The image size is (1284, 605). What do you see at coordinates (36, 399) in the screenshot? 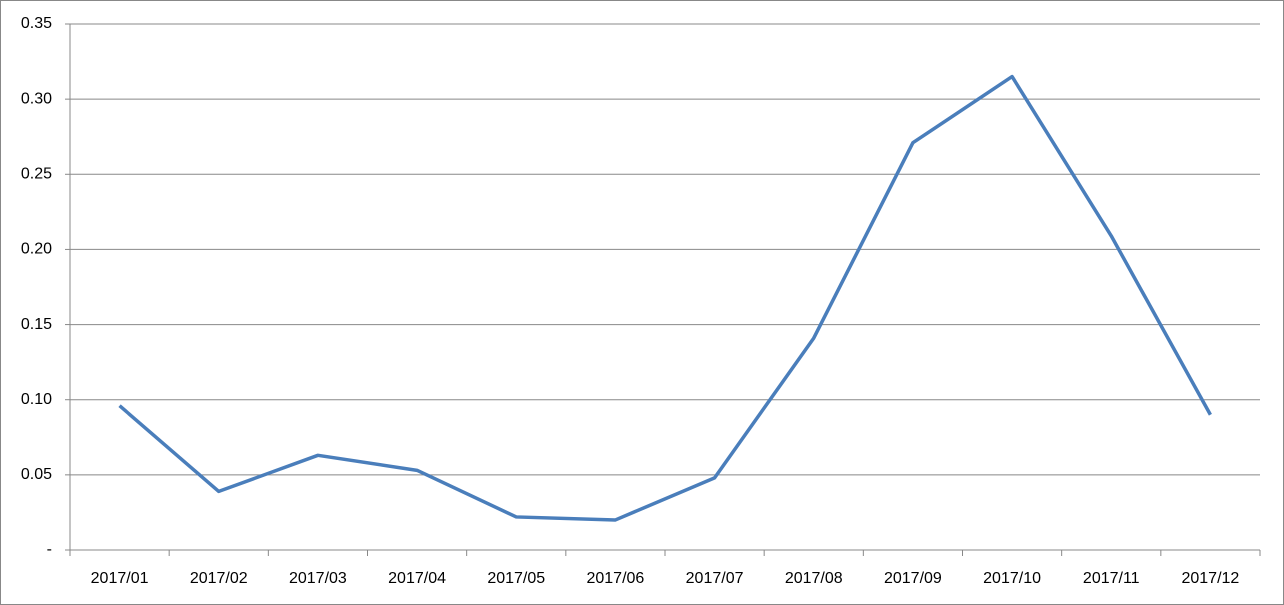
I see `y-tick-label: 0.10` at bounding box center [36, 399].